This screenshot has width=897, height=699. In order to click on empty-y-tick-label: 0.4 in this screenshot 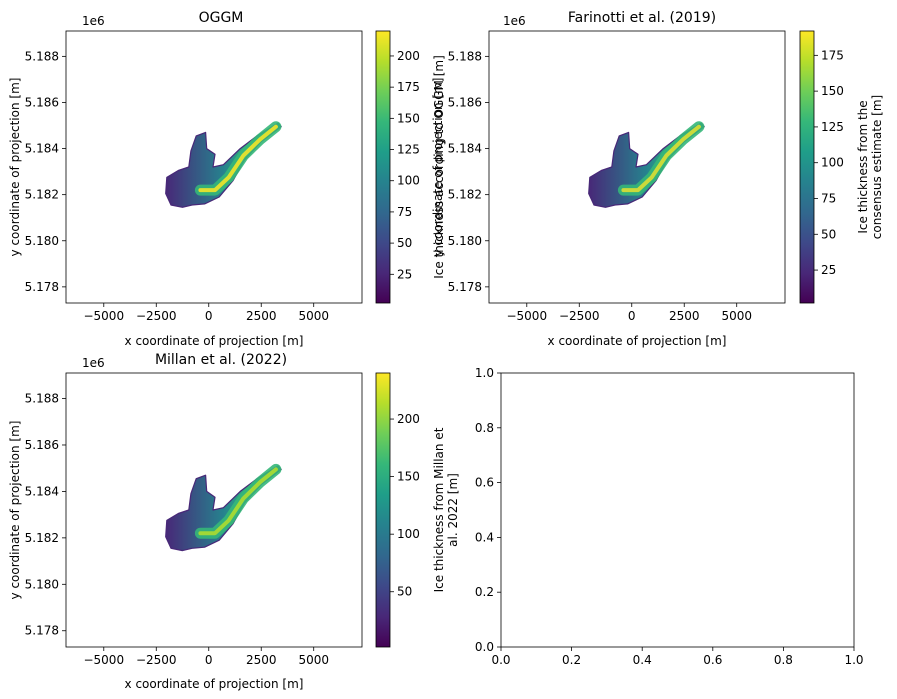, I will do `click(484, 537)`.